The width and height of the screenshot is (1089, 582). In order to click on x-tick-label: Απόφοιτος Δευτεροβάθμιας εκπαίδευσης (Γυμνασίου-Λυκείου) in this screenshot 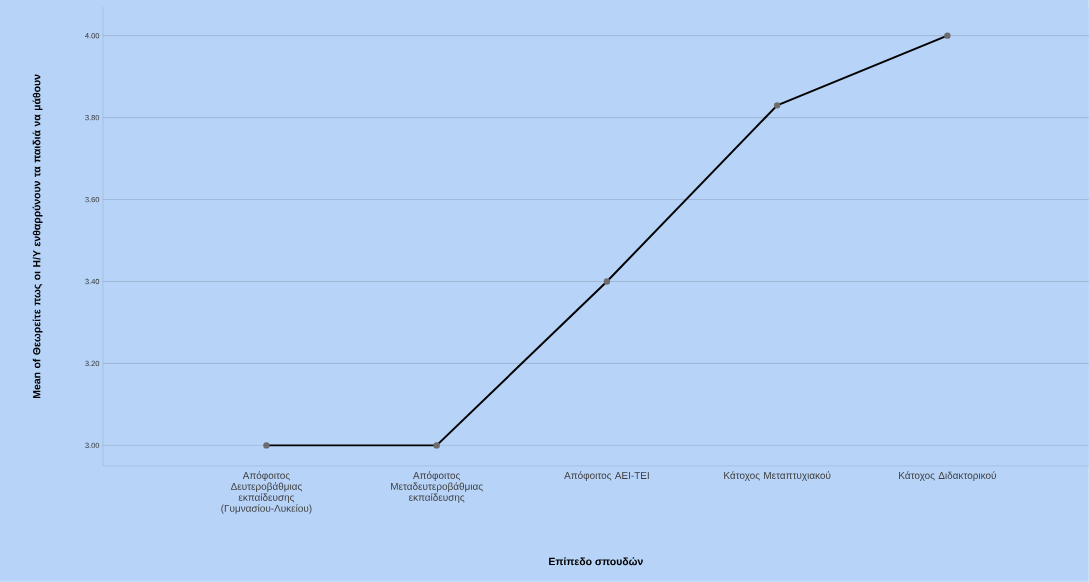, I will do `click(266, 492)`.